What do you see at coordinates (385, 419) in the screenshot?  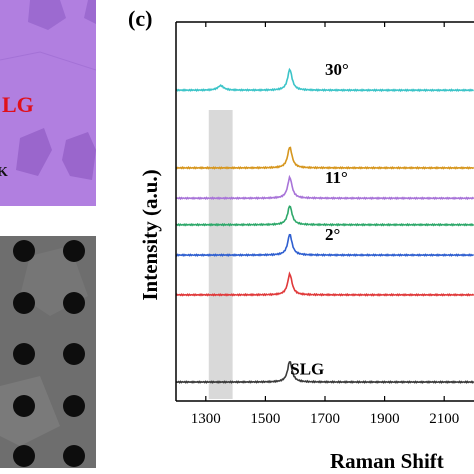 I see `x-tick-label: 1900` at bounding box center [385, 419].